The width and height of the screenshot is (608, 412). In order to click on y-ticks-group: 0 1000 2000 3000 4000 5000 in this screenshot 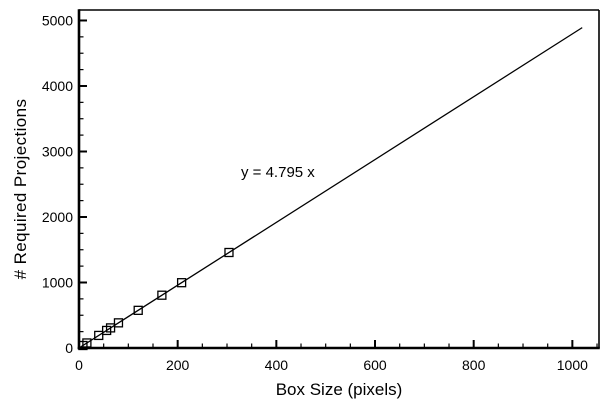, I will do `click(64, 184)`.